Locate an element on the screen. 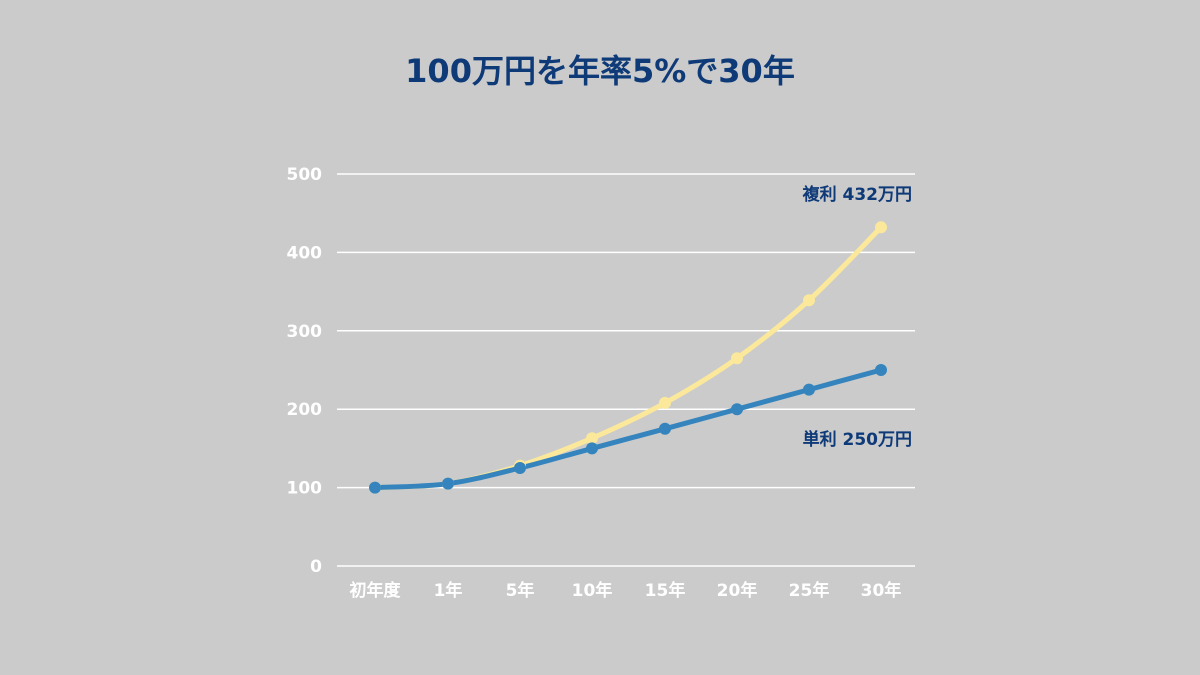 The height and width of the screenshot is (675, 1200). y-tick-label: 0 is located at coordinates (316, 567).